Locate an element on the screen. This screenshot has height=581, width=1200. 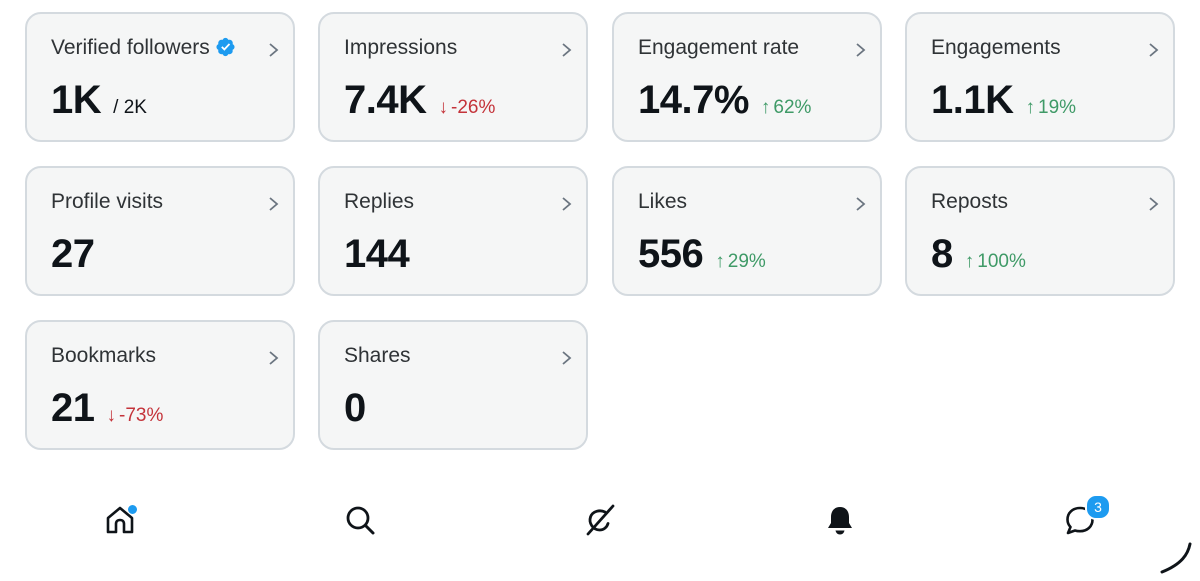
metric-value-row: 556 ↑ 29% is located at coordinates (702, 254).